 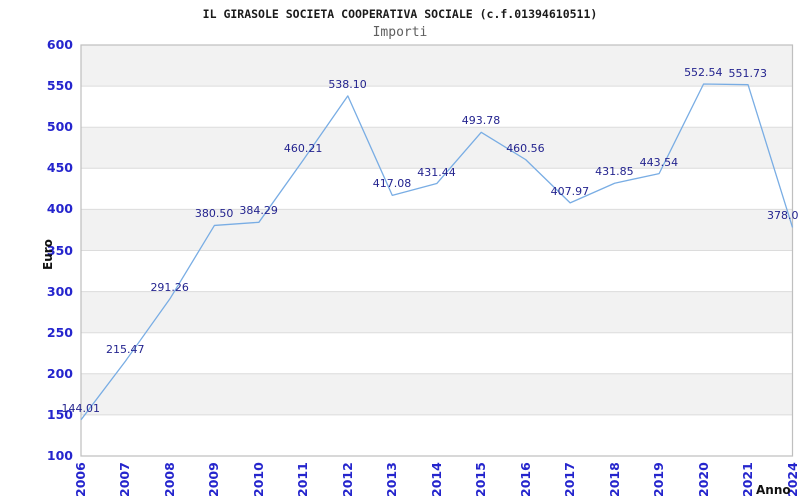 I want to click on data-point-label: 378.0, so click(x=783, y=216).